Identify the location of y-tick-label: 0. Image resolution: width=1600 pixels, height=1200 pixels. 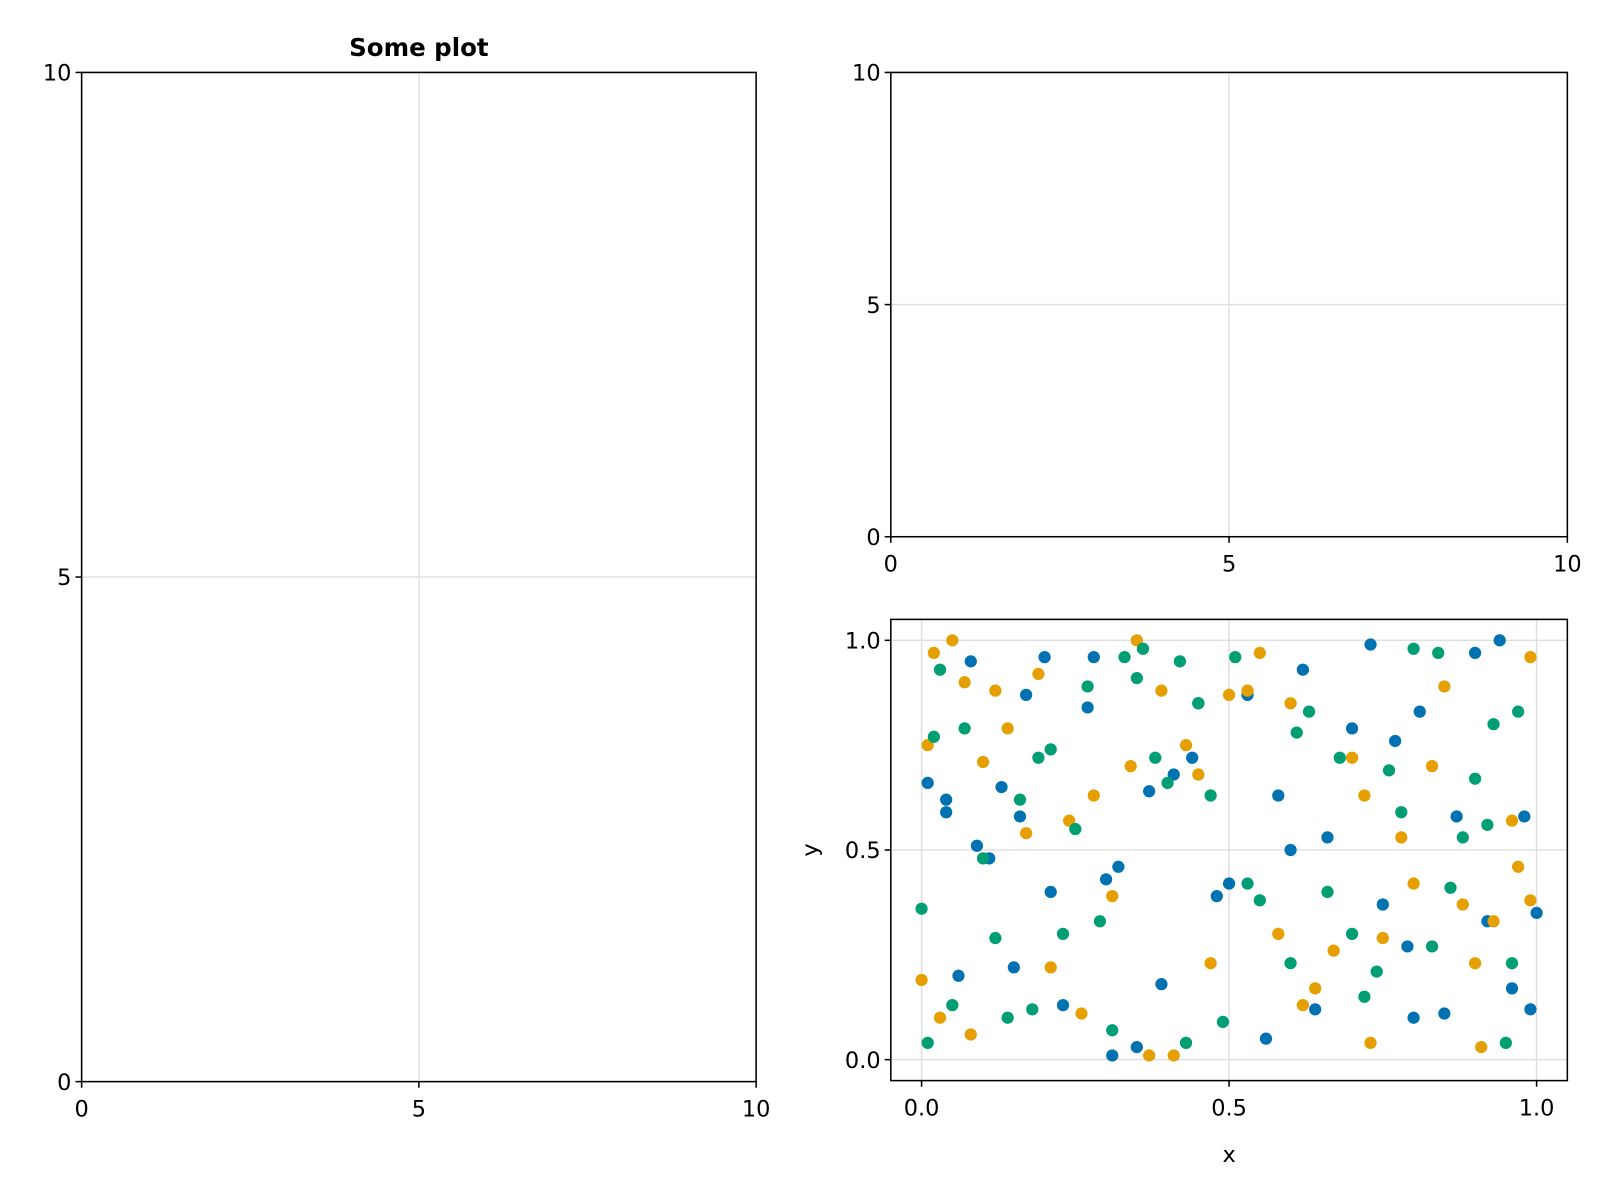
(64, 1083).